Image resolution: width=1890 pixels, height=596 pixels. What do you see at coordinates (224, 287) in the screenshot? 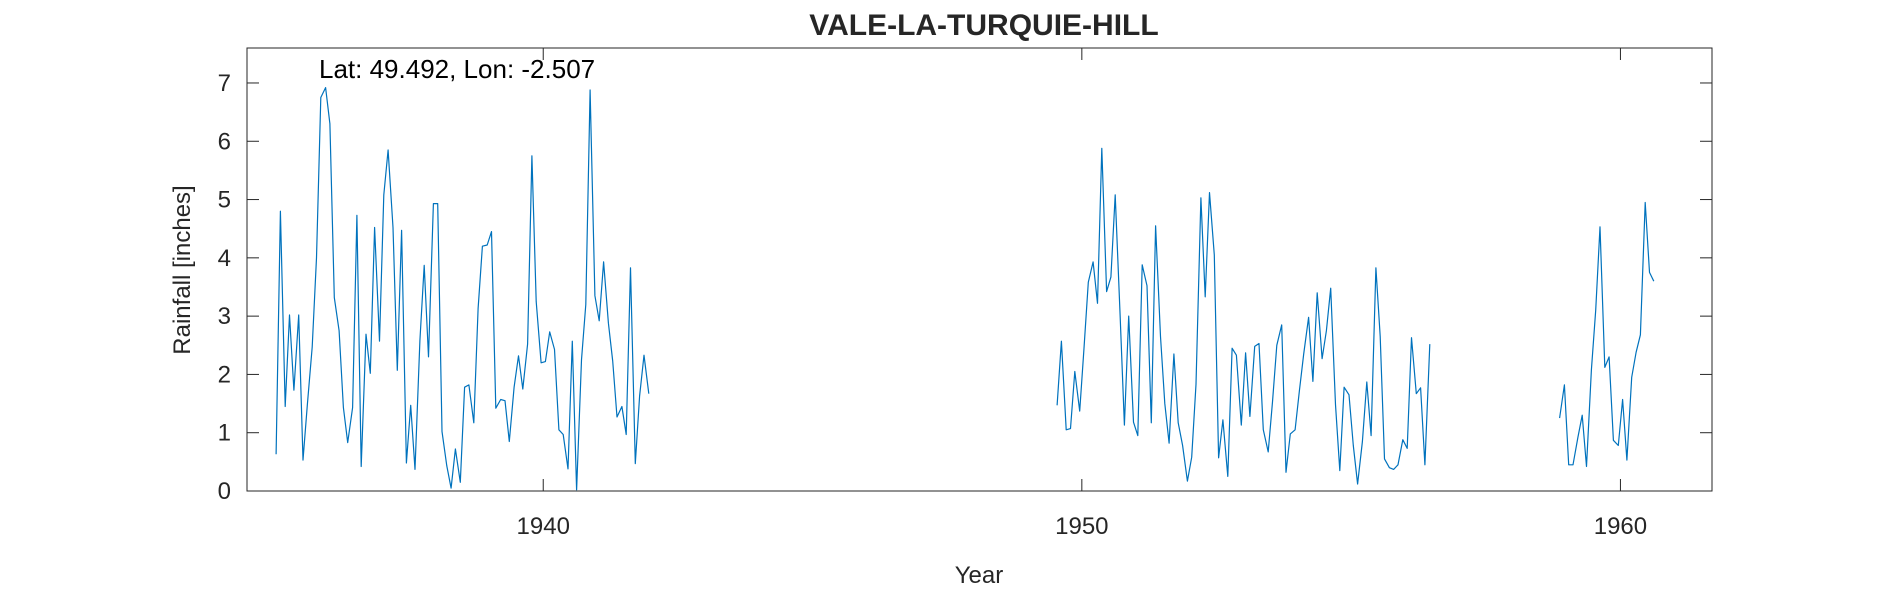
I see `y-axis-tick-labels: 0 1 2 3 4 5 6 7` at bounding box center [224, 287].